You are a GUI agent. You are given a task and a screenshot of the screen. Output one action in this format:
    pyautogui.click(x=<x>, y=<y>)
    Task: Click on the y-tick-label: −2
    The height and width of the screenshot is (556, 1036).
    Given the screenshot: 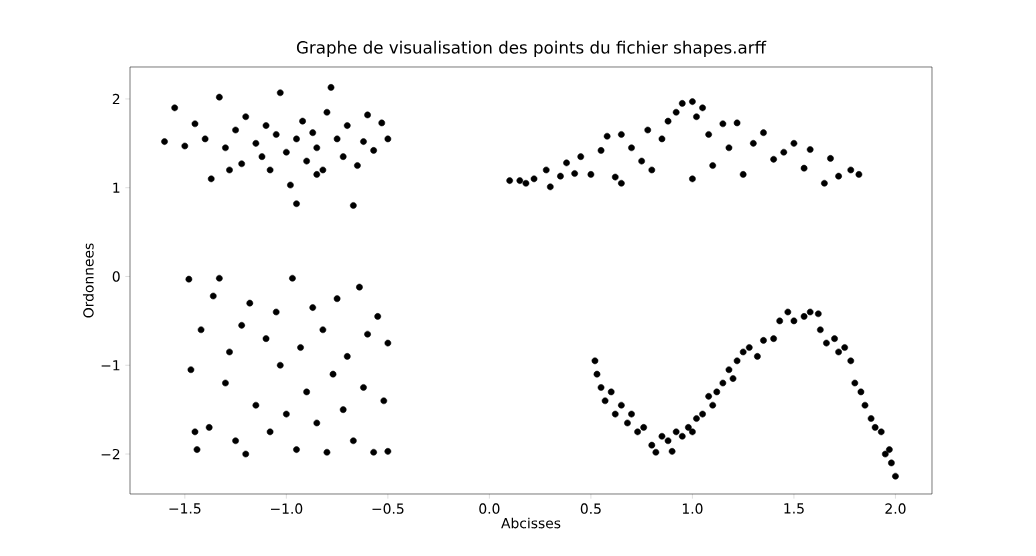 What is the action you would take?
    pyautogui.click(x=110, y=454)
    